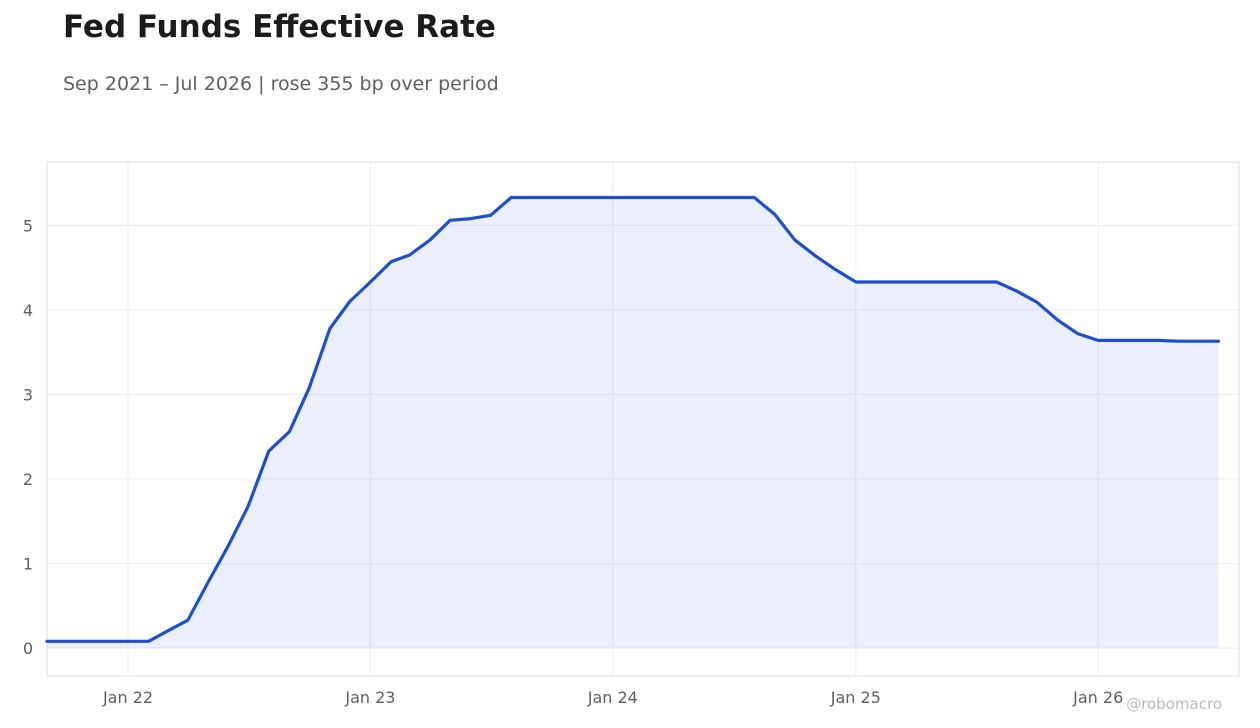  What do you see at coordinates (28, 479) in the screenshot?
I see `y-tick-label: 2` at bounding box center [28, 479].